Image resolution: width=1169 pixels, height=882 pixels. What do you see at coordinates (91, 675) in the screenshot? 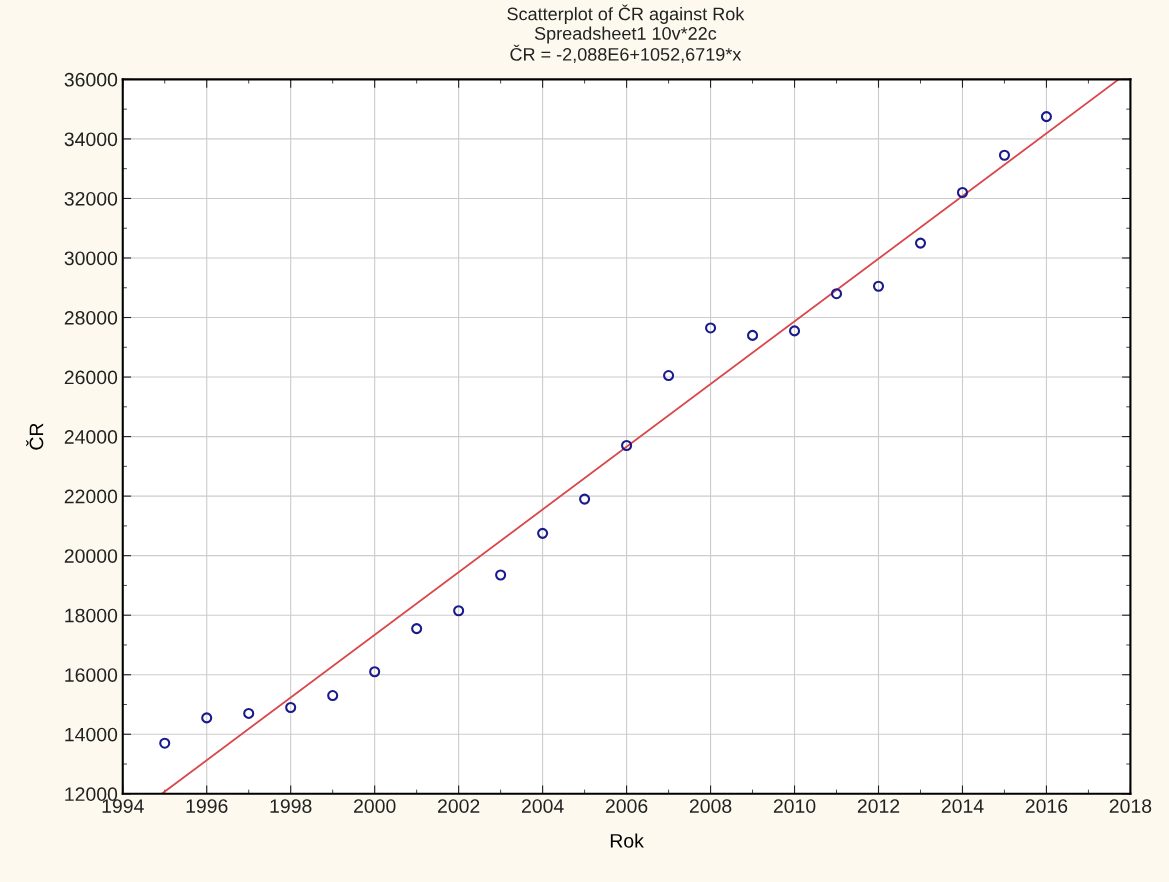
I see `y-tick-label: 16000` at bounding box center [91, 675].